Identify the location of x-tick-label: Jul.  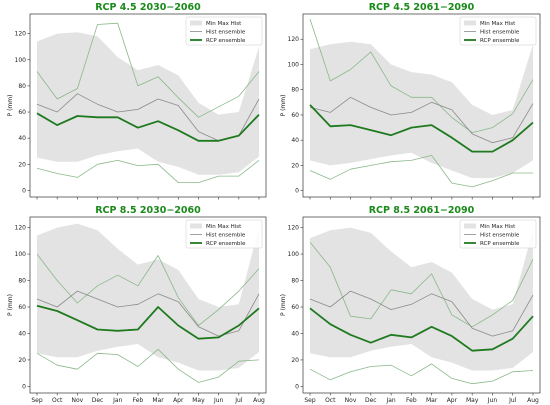
(238, 400).